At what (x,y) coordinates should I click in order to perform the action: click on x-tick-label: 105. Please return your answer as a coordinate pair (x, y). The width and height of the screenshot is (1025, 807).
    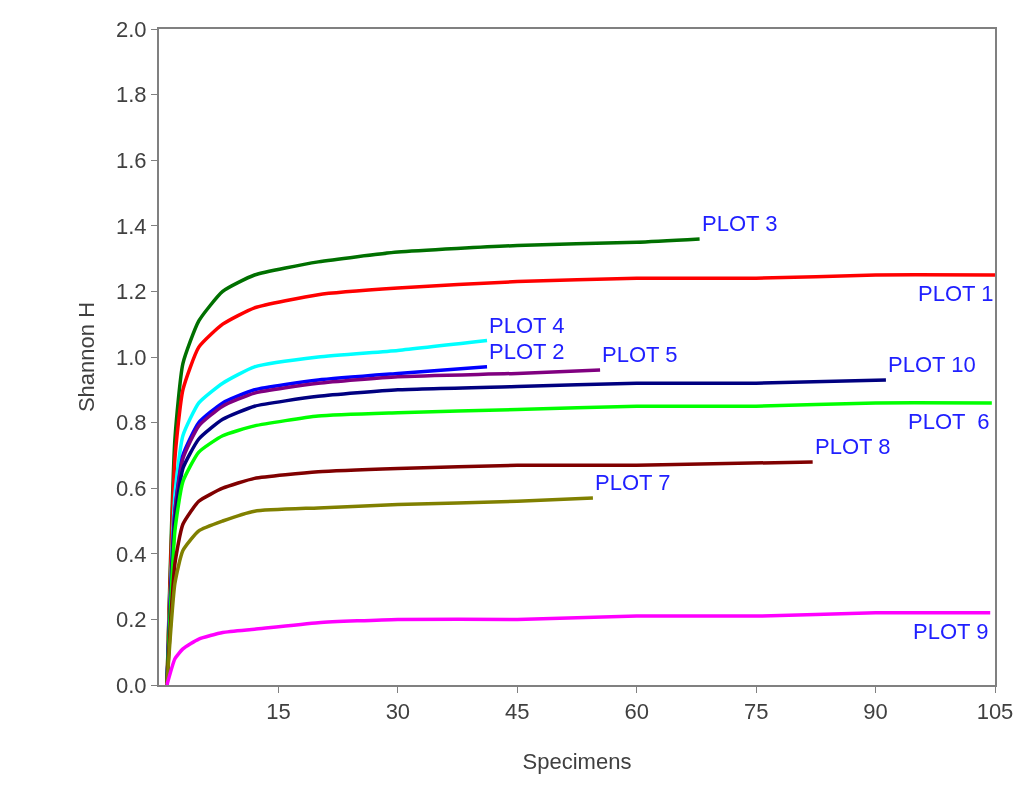
    Looking at the image, I should click on (995, 712).